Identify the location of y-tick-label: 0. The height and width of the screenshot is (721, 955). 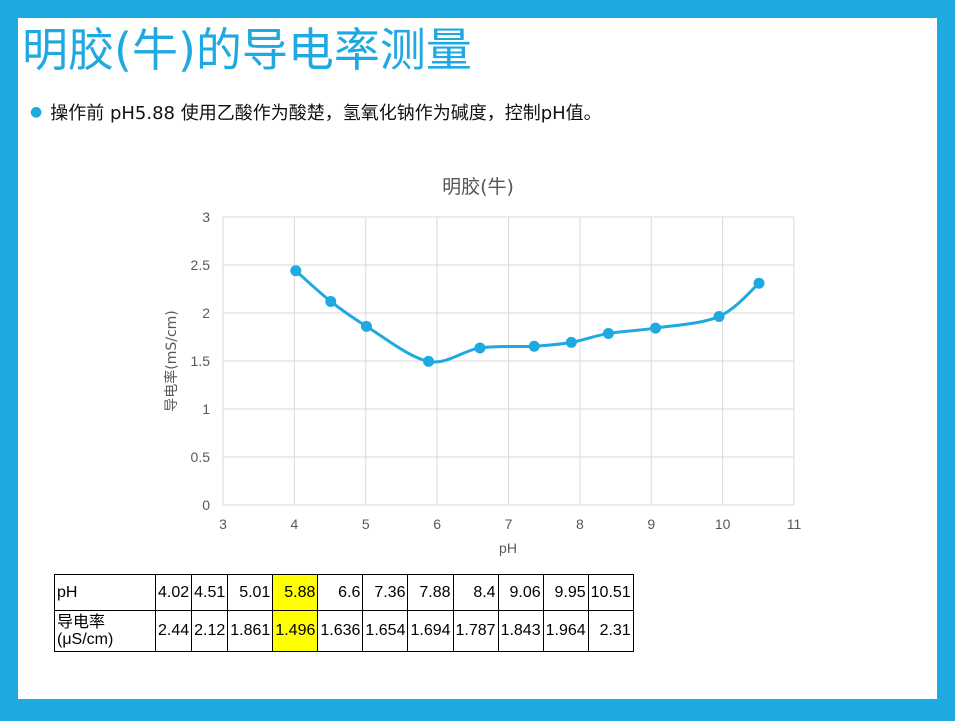
(206, 505).